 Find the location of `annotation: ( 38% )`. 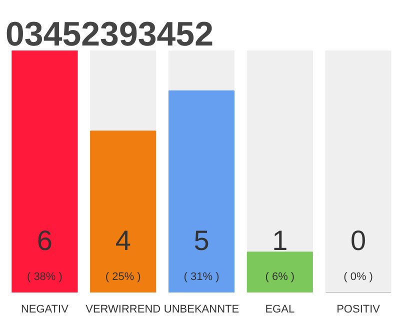

annotation: ( 38% ) is located at coordinates (44, 276).